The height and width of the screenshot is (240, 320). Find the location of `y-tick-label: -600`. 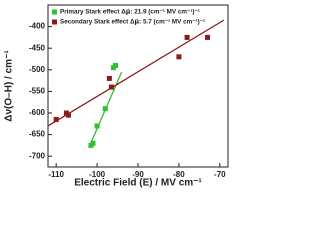

y-tick-label: -600 is located at coordinates (37, 112).